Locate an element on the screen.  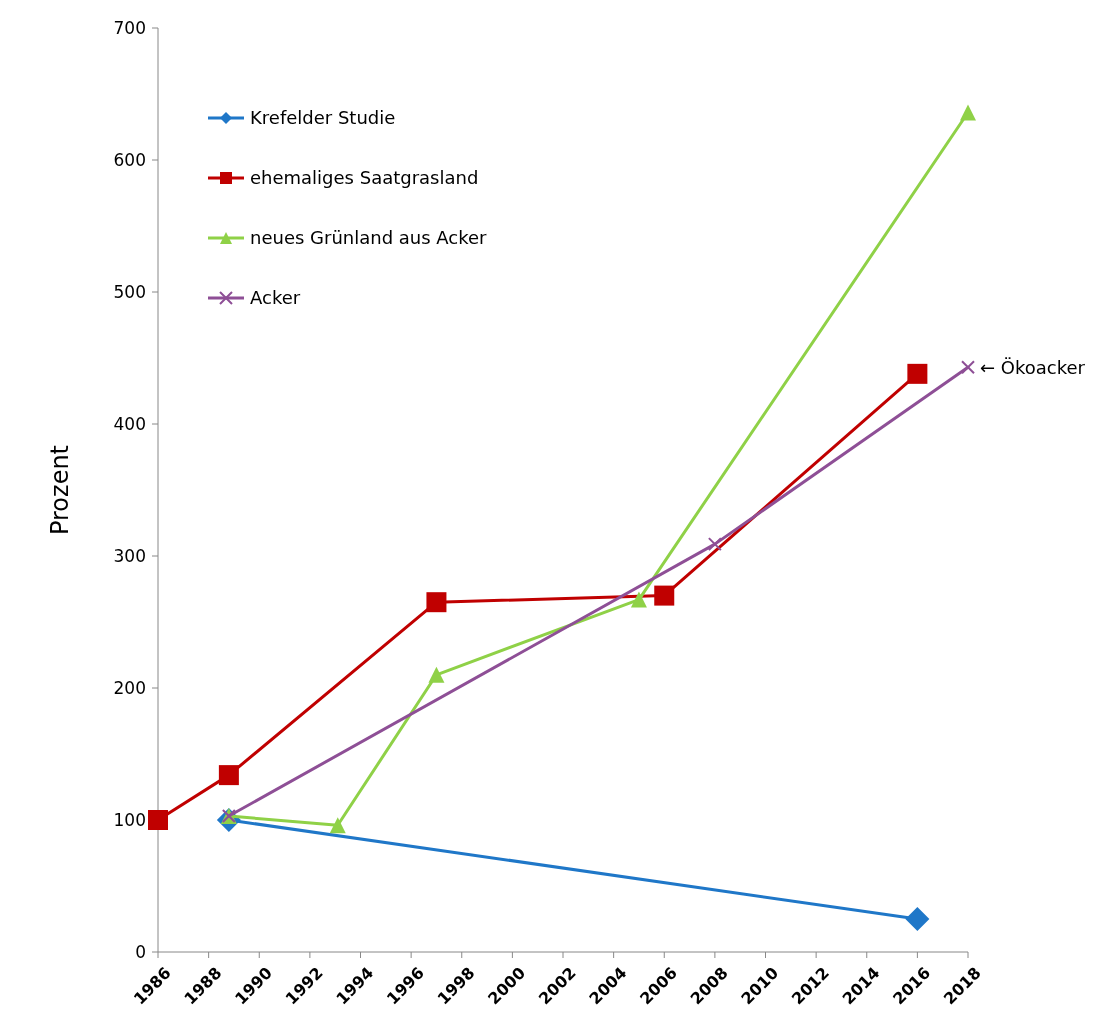
y-tick-label: 700 is located at coordinates (129, 27).